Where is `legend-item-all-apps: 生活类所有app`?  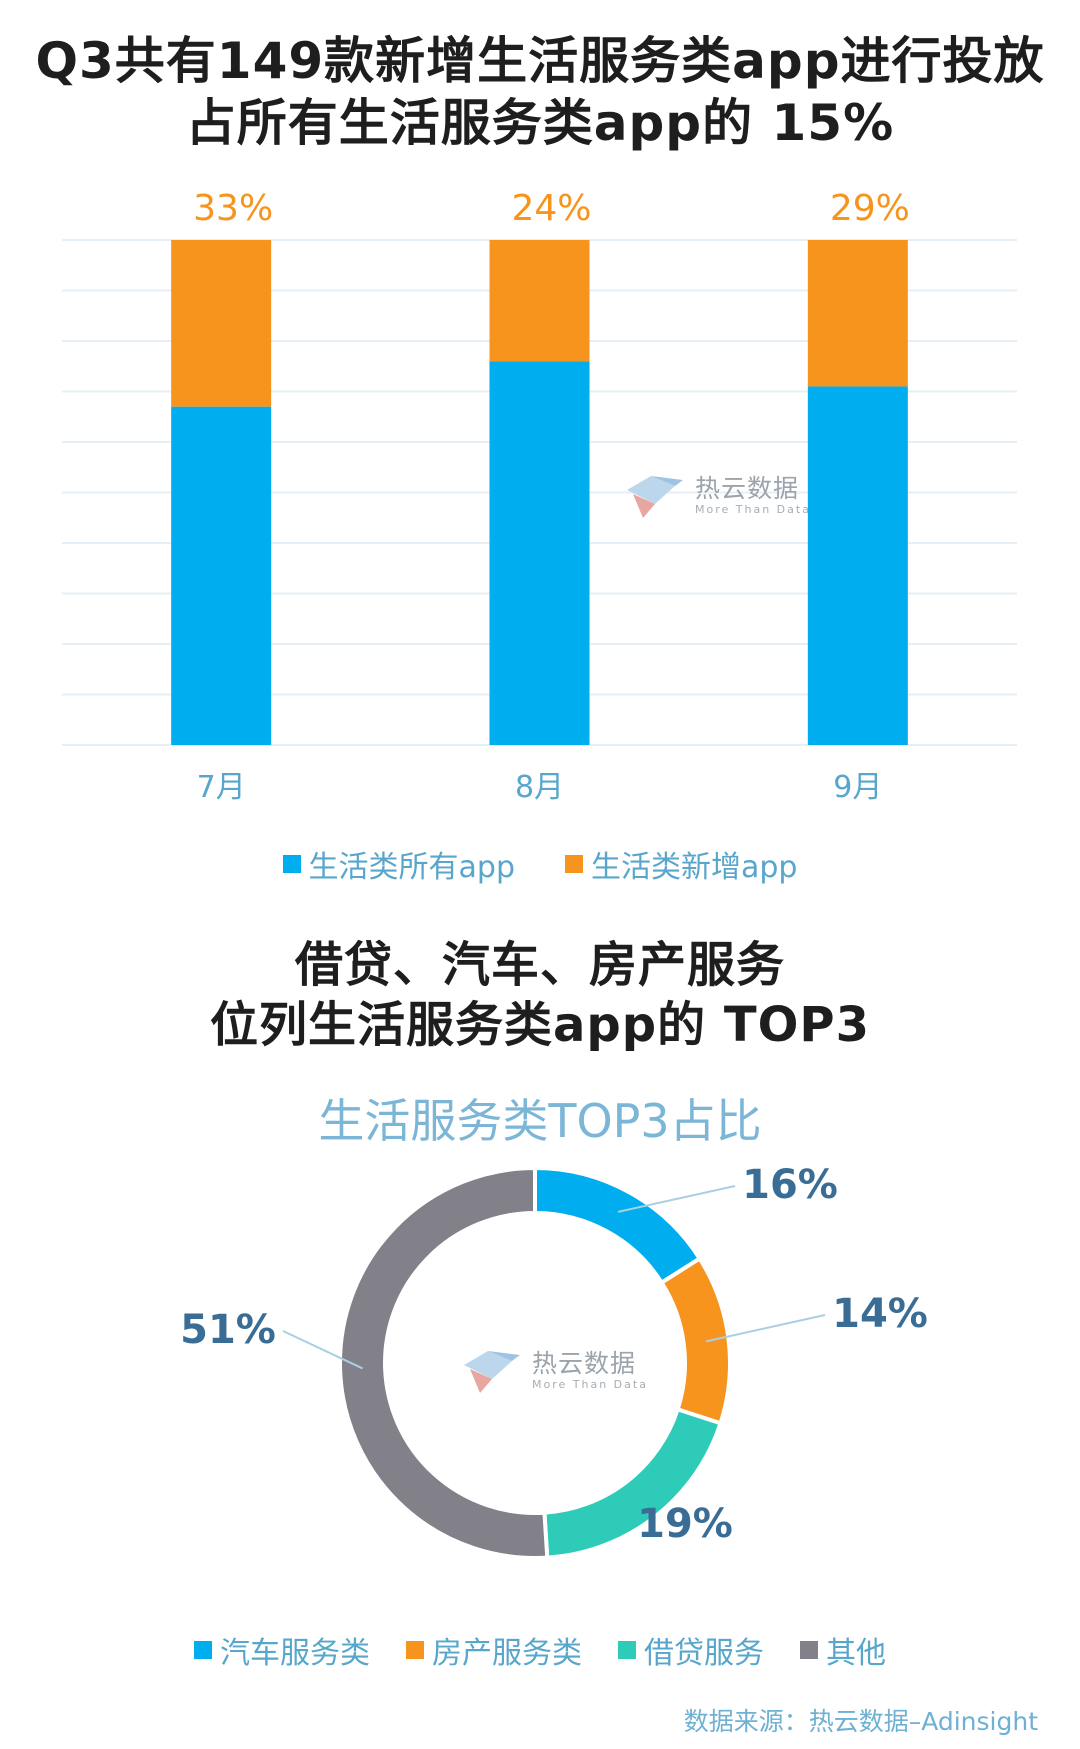
legend-item-all-apps: 生活类所有app is located at coordinates (398, 864).